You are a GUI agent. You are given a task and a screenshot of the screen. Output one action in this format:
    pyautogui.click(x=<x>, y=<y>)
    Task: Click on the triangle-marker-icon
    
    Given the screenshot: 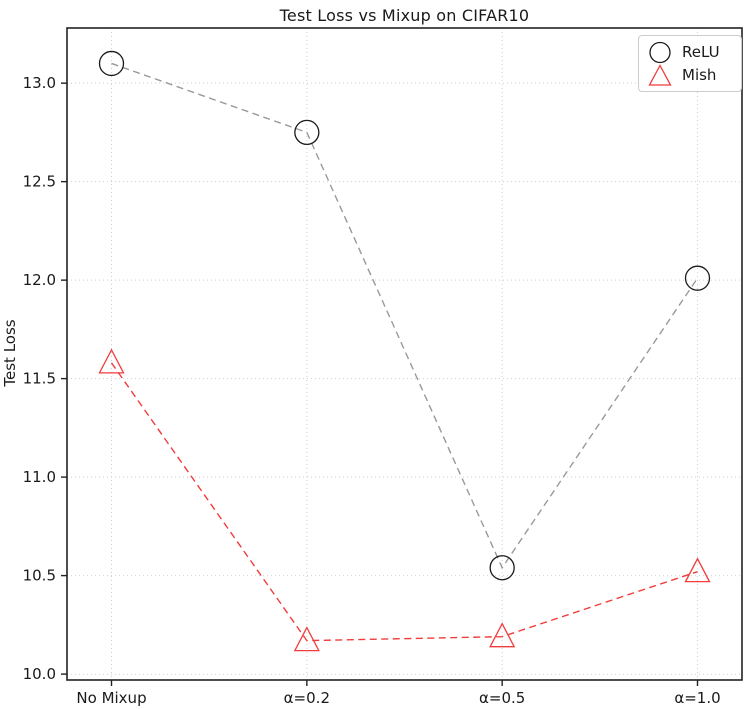 What is the action you would take?
    pyautogui.click(x=660, y=75)
    